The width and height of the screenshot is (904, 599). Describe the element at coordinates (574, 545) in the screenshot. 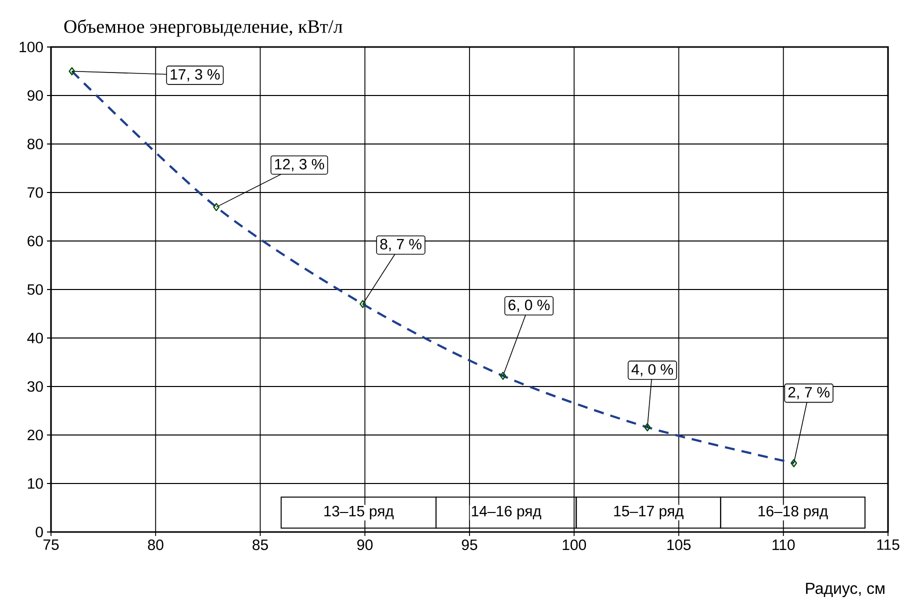

I see `x-tick-label: 100` at that location.